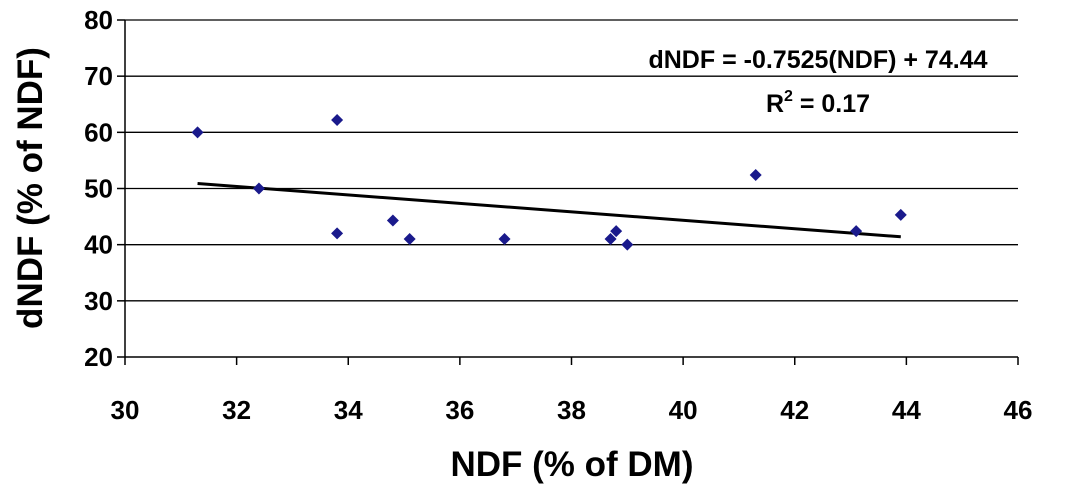  Describe the element at coordinates (98, 189) in the screenshot. I see `y-tick-label-50: 50` at that location.